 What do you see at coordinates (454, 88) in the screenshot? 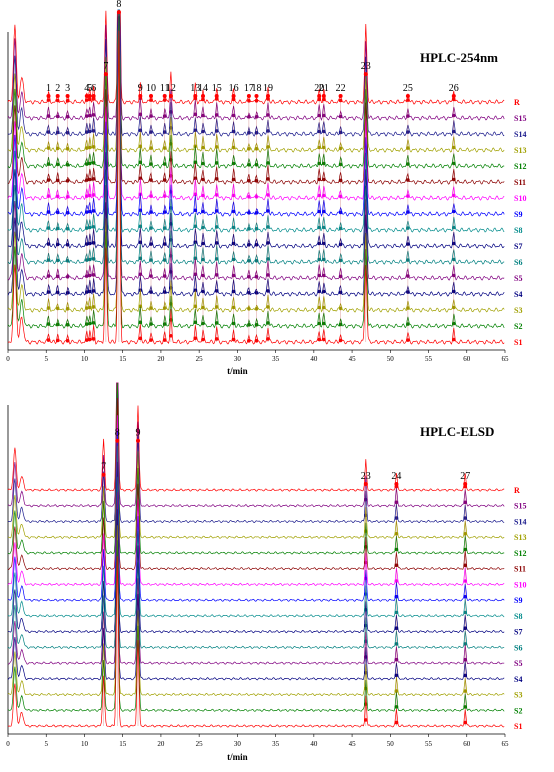
I see `peak-label: 26` at bounding box center [454, 88].